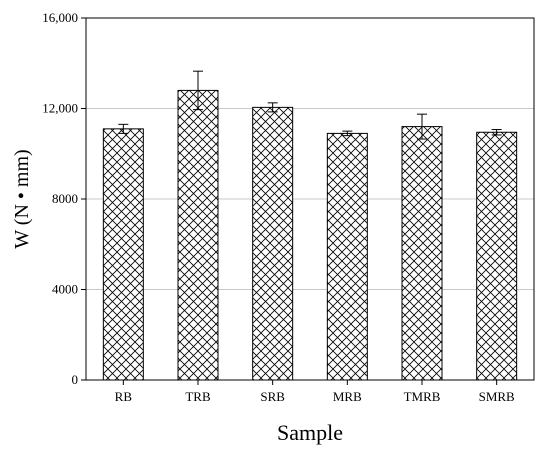  What do you see at coordinates (347, 396) in the screenshot?
I see `x-tick-label: MRB` at bounding box center [347, 396].